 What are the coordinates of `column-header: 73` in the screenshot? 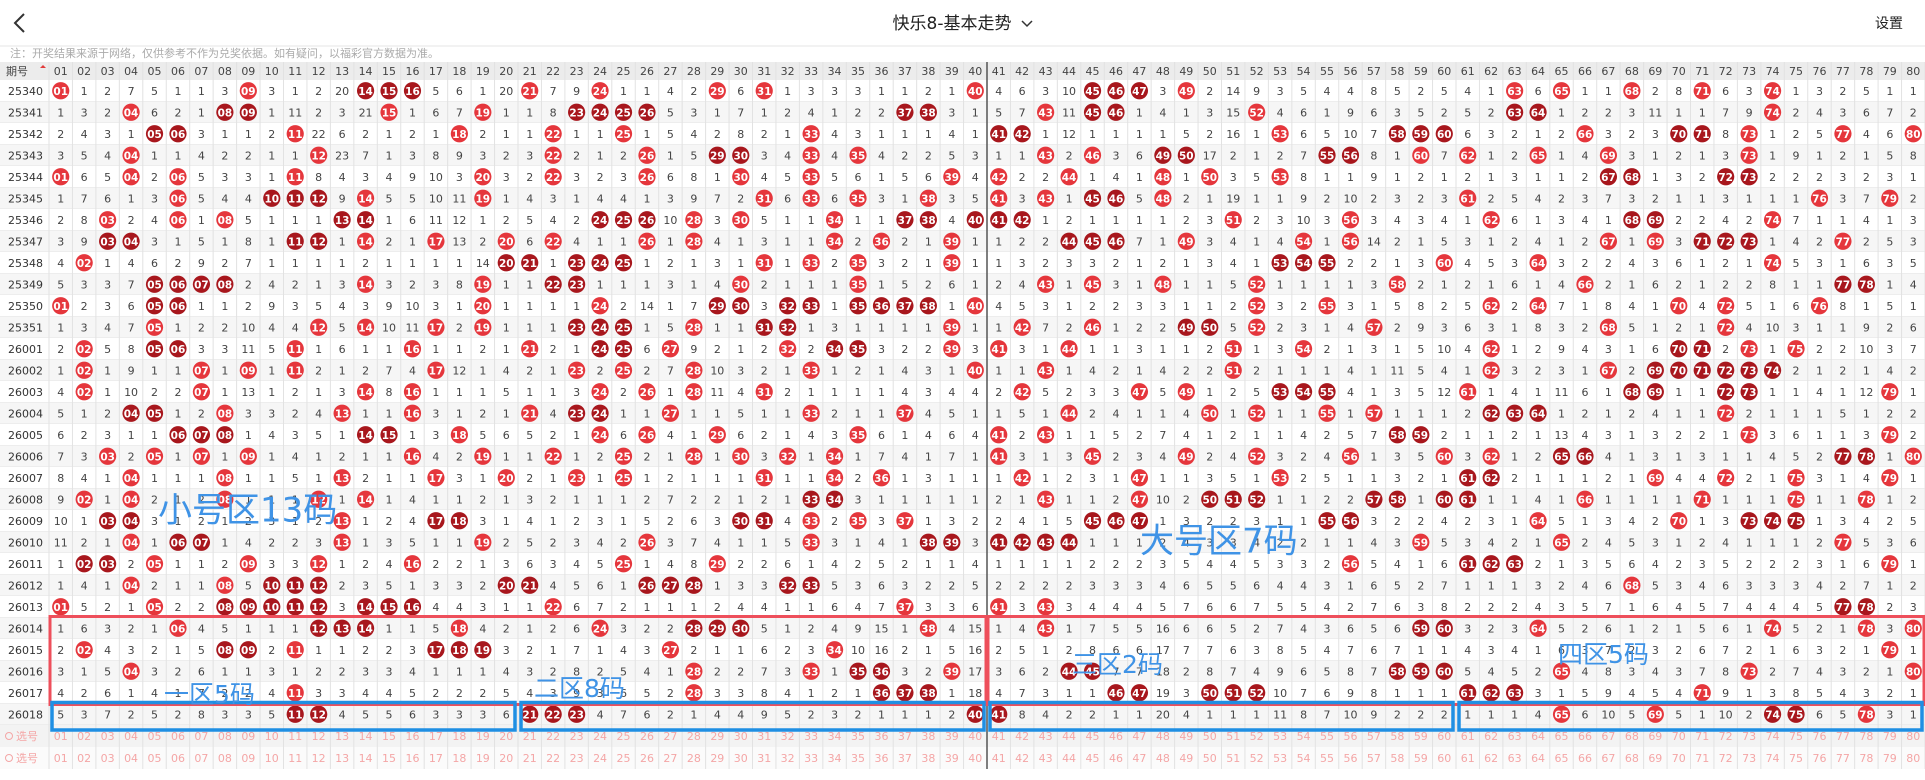 It's located at (1749, 71).